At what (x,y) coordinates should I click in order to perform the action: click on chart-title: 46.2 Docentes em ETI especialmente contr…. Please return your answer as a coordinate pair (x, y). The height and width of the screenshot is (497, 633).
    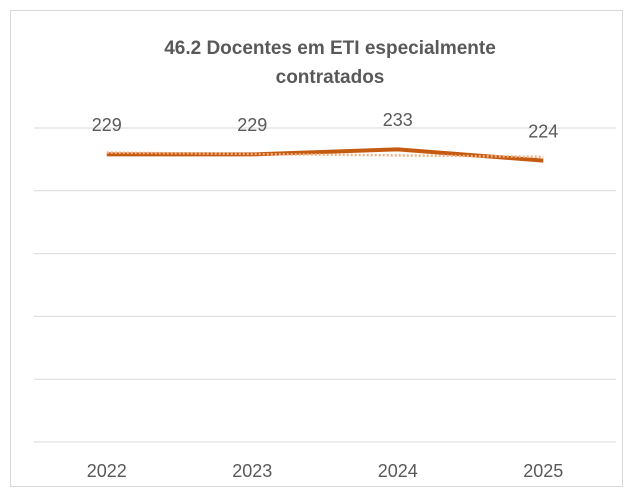
    Looking at the image, I should click on (330, 63).